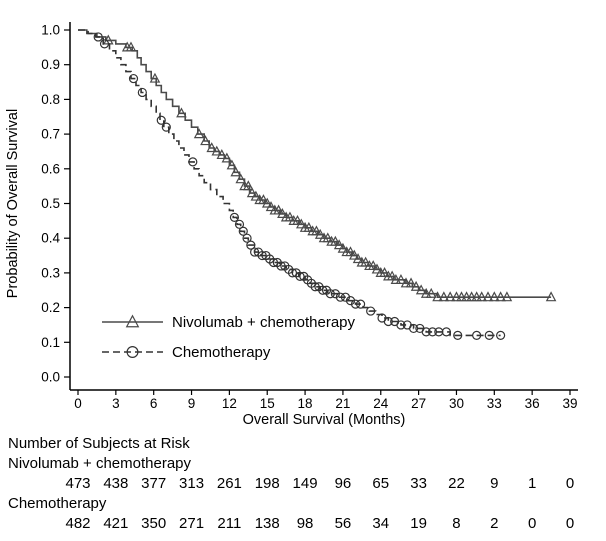 This screenshot has height=541, width=606. Describe the element at coordinates (229, 337) in the screenshot. I see `legend: Nivolumab + chemotherapy Chemotherapy` at that location.